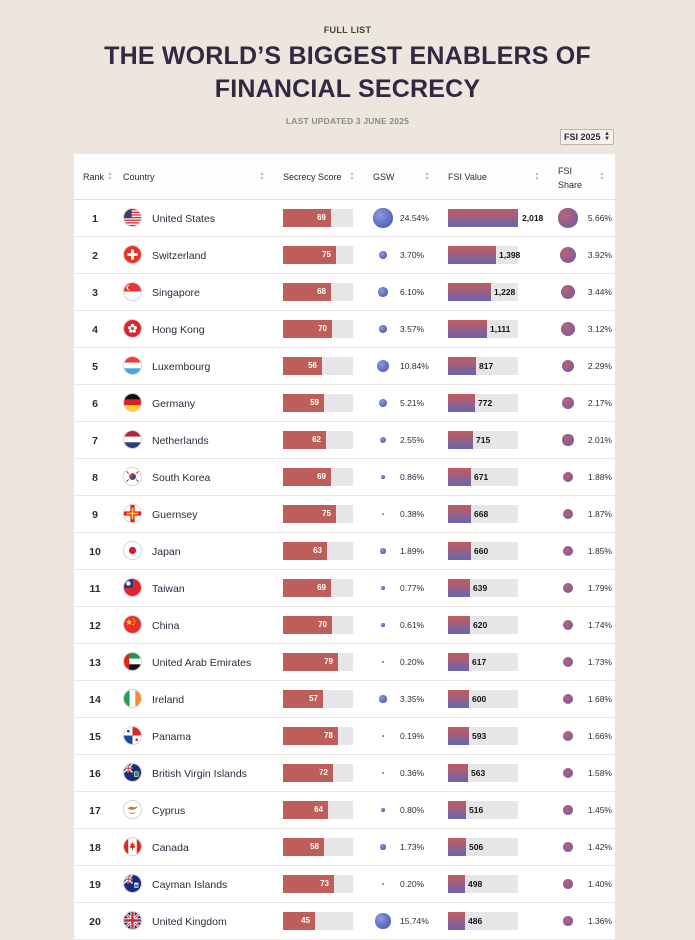 The width and height of the screenshot is (695, 940). What do you see at coordinates (344, 514) in the screenshot?
I see `table-row: 9 Guernsey 75 0.38% 668 1.87%` at bounding box center [344, 514].